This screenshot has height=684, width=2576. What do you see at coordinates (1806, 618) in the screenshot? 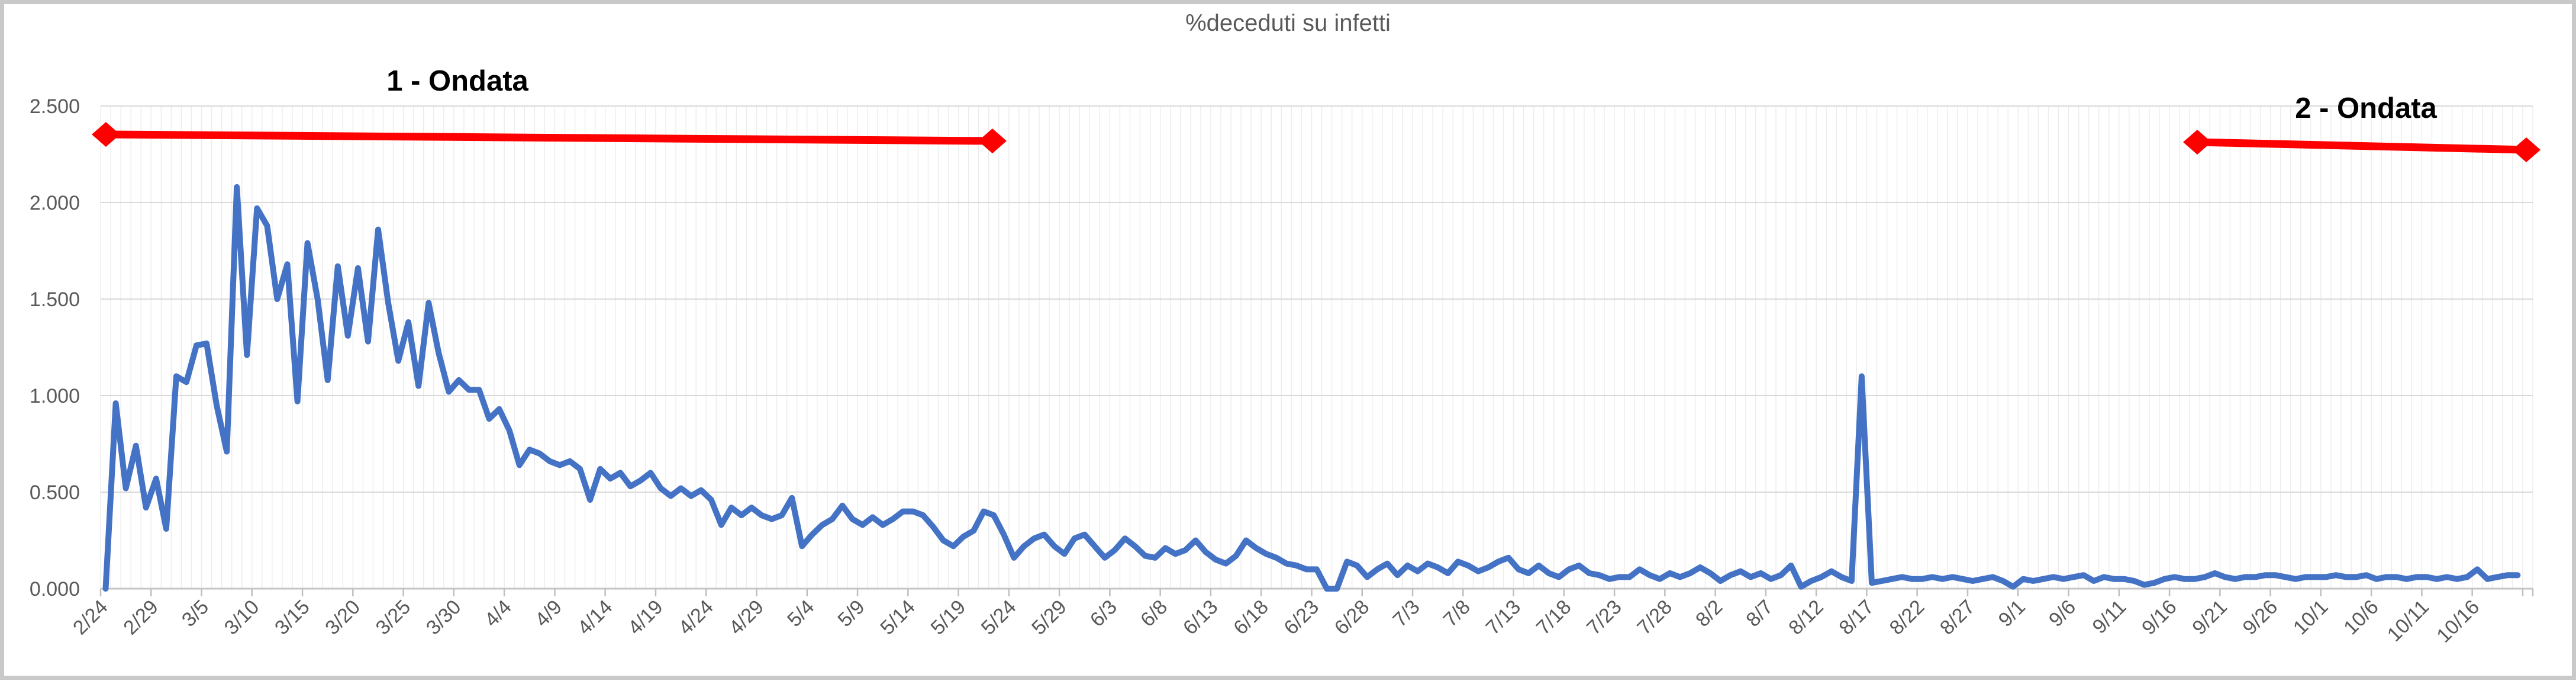
I see `x-tick-label: 8/12` at bounding box center [1806, 618].